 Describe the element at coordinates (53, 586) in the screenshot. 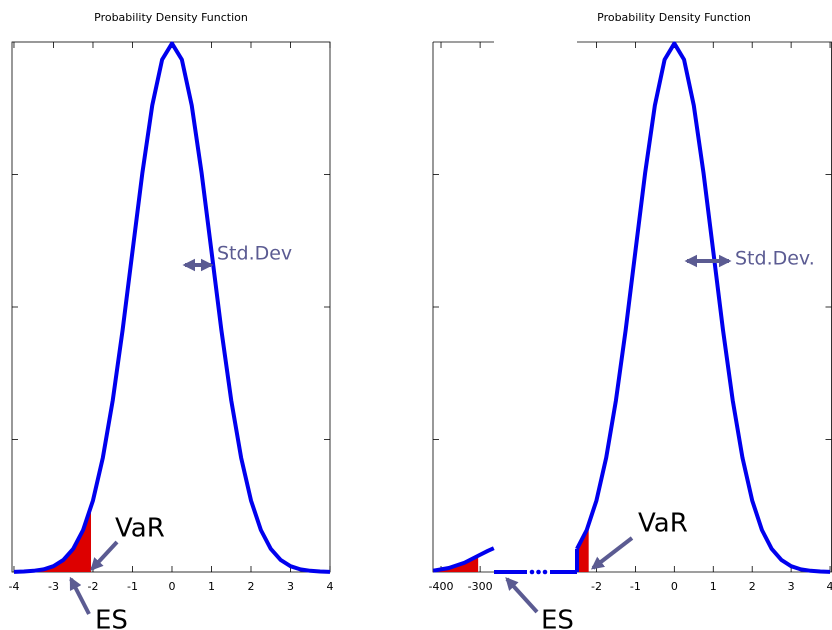

I see `x-tick-label: -3` at that location.